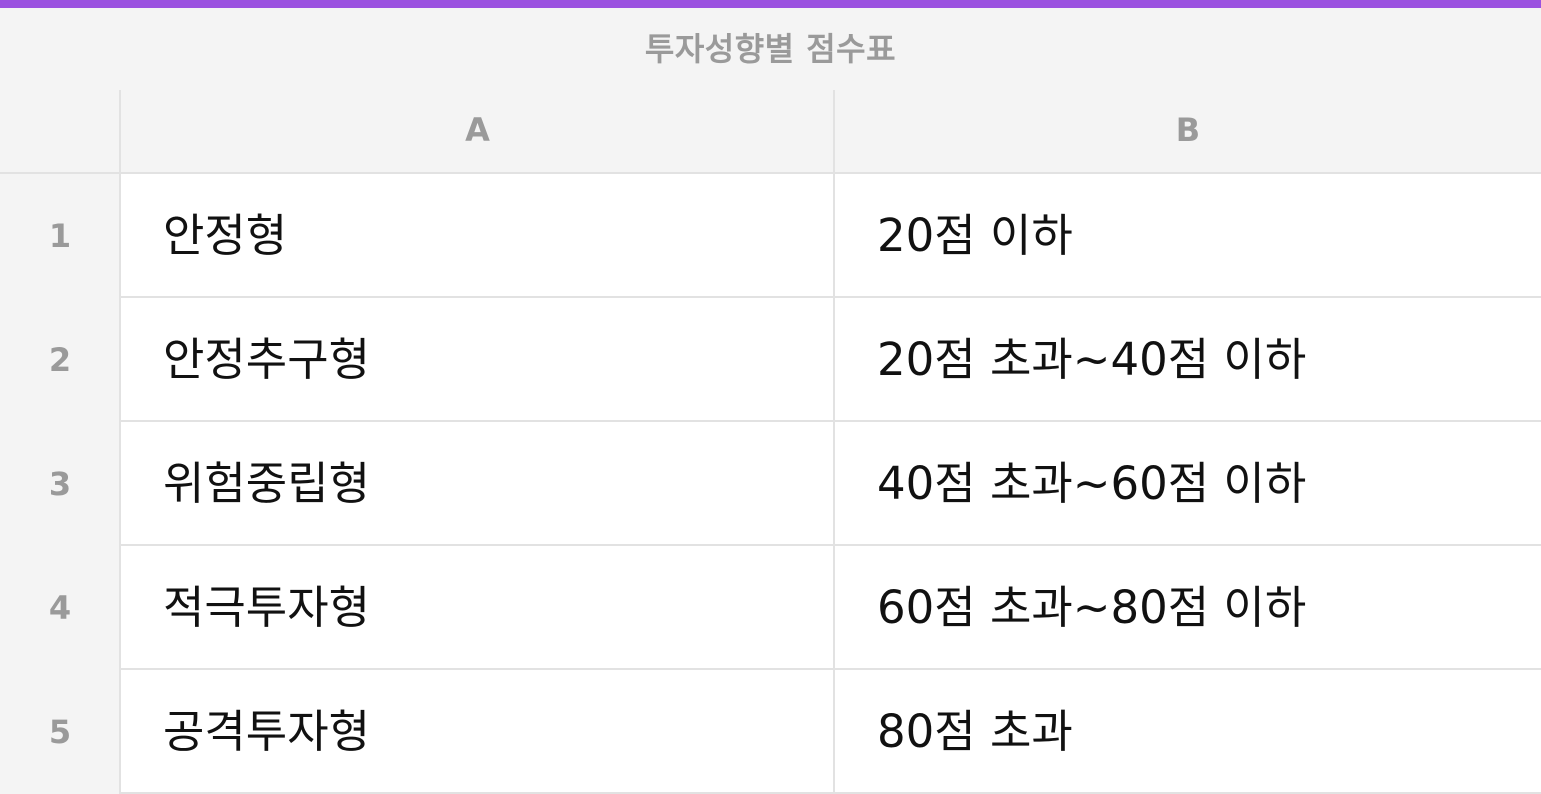 The height and width of the screenshot is (794, 1541). I want to click on column-headers: A B, so click(770, 132).